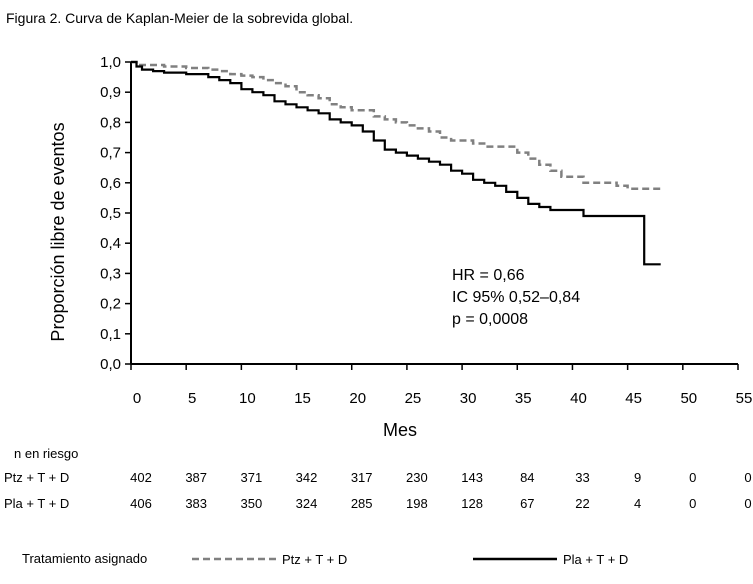 This screenshot has width=753, height=584. Describe the element at coordinates (472, 503) in the screenshot. I see `risk-cell: 128` at that location.